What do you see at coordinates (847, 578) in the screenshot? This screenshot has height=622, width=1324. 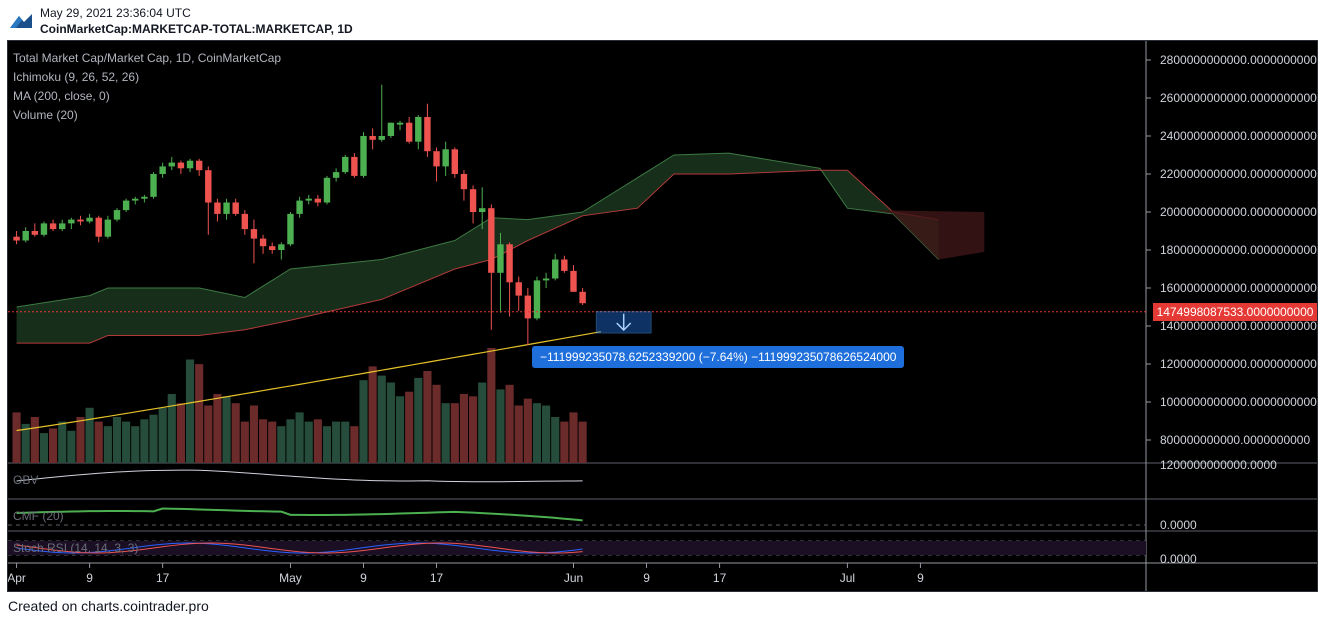 I see `date-tick-label: Jul` at bounding box center [847, 578].